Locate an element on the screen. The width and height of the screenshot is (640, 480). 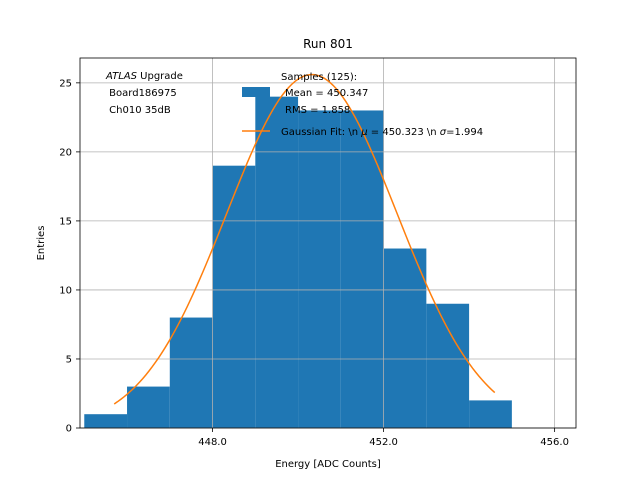
x-axis-label: Energy [ADC Counts] is located at coordinates (328, 464).